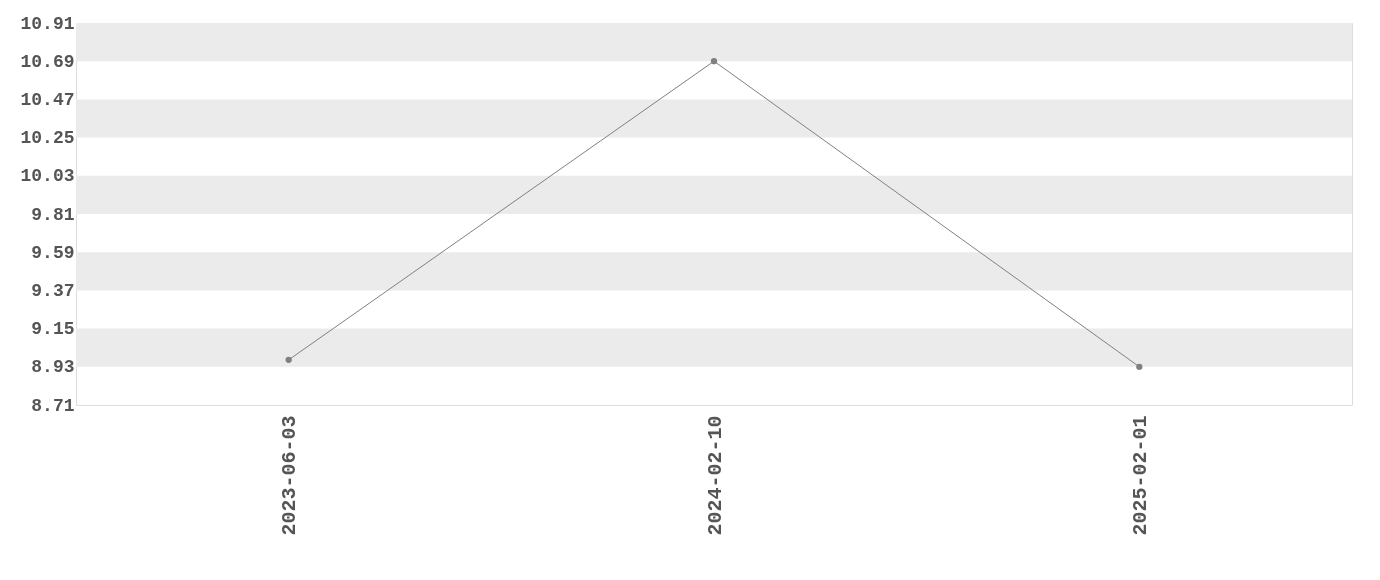 This screenshot has width=1380, height=580. Describe the element at coordinates (47, 138) in the screenshot. I see `y-tick-label: 10.25` at that location.